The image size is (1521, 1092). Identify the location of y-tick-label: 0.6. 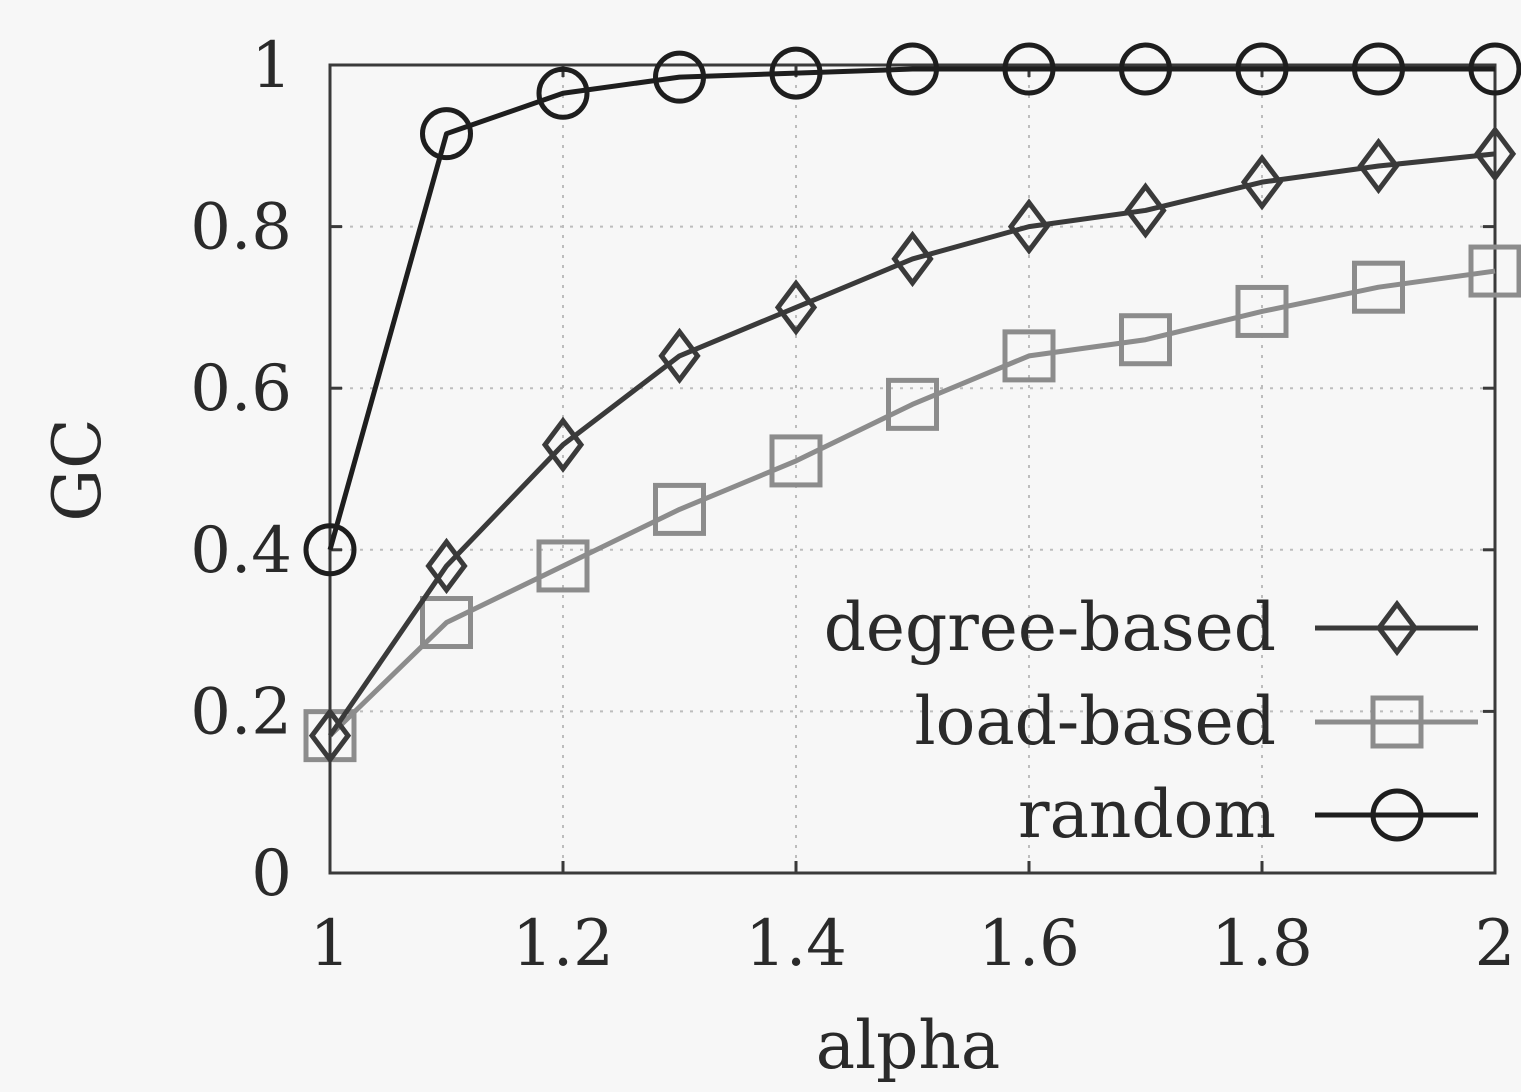
(241, 389).